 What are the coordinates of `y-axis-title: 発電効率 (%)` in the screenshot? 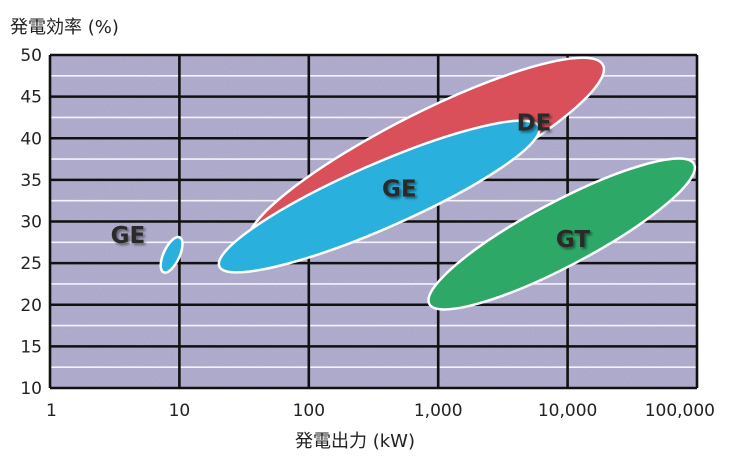 It's located at (64, 27).